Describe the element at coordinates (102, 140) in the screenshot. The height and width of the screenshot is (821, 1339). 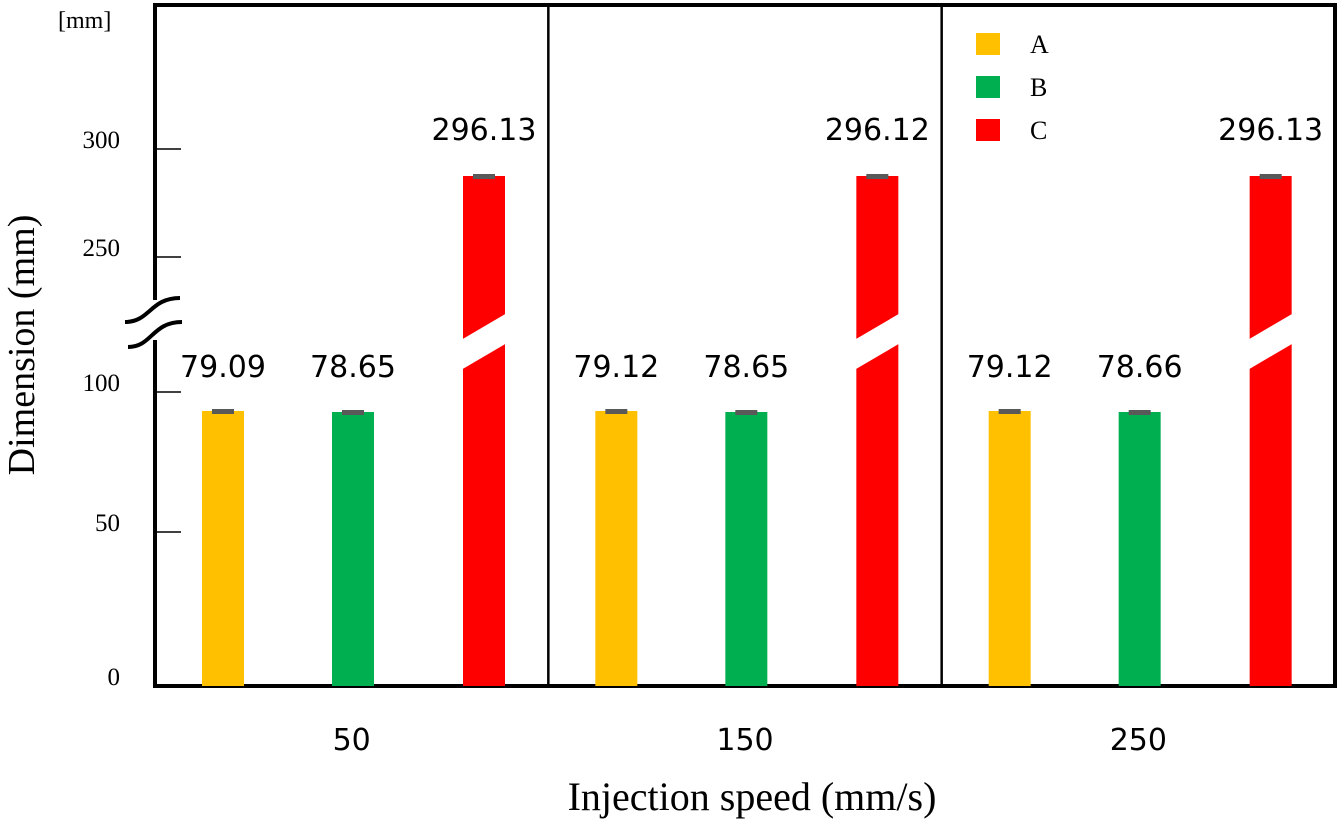
I see `y-tick-label: 300` at that location.